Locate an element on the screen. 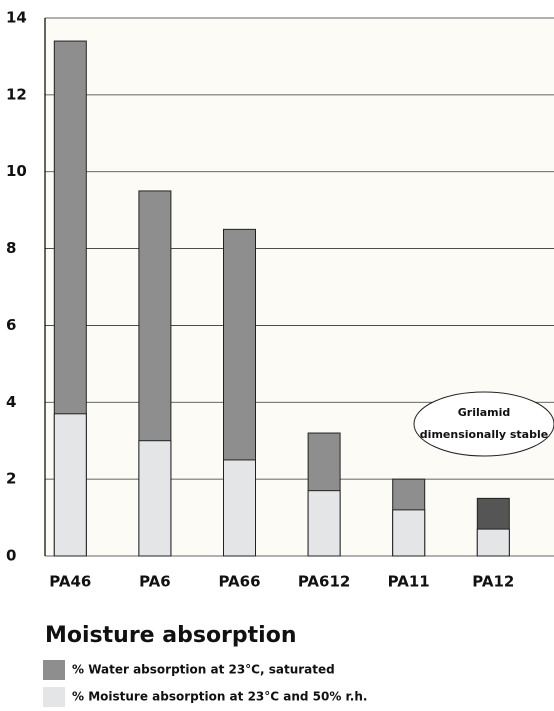  y-tick-label: 6 is located at coordinates (11, 325).